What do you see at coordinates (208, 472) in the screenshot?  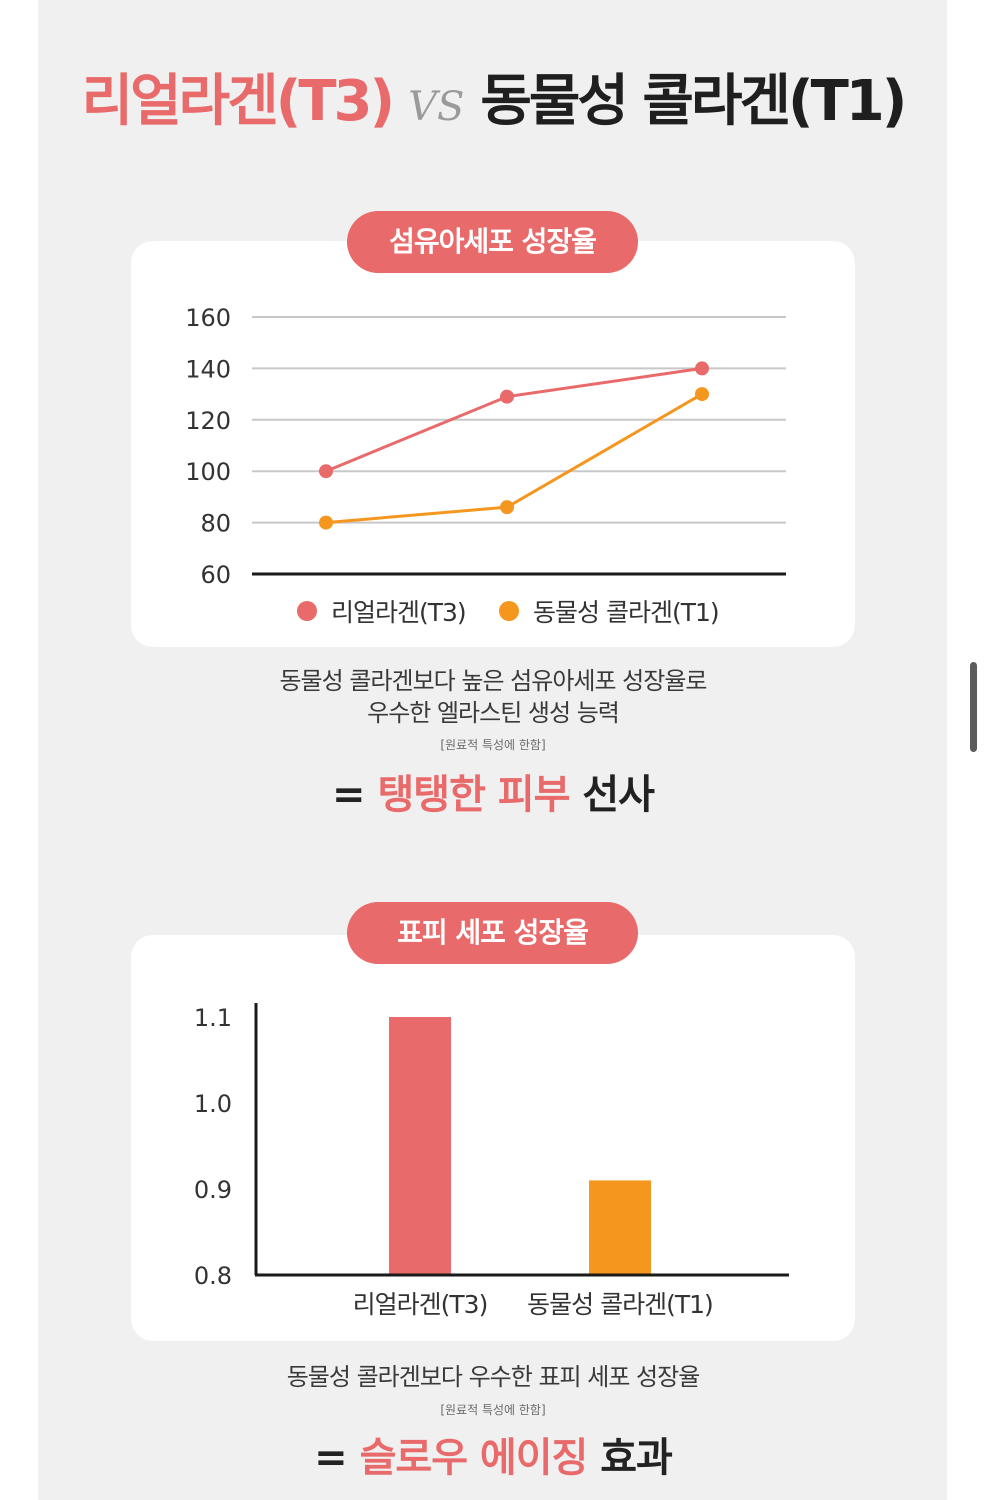 I see `y-tick-label: 100` at bounding box center [208, 472].